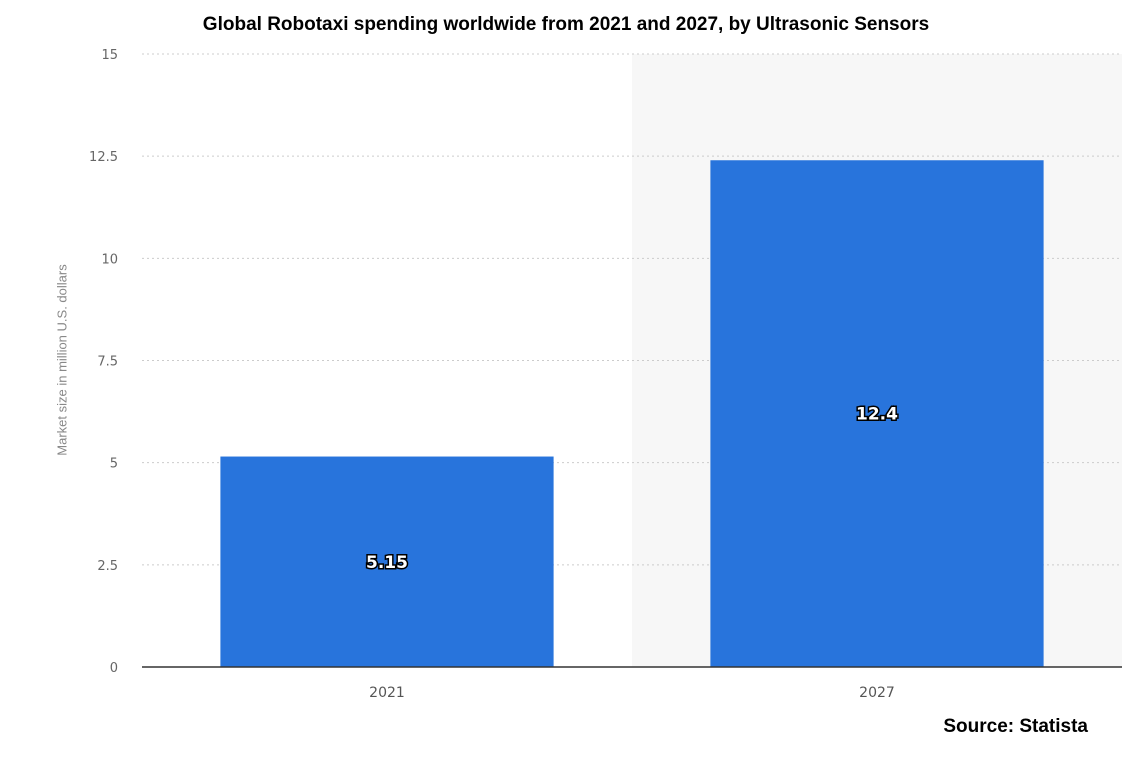 This screenshot has width=1132, height=762. What do you see at coordinates (387, 693) in the screenshot?
I see `x-tick-label: 2021` at bounding box center [387, 693].